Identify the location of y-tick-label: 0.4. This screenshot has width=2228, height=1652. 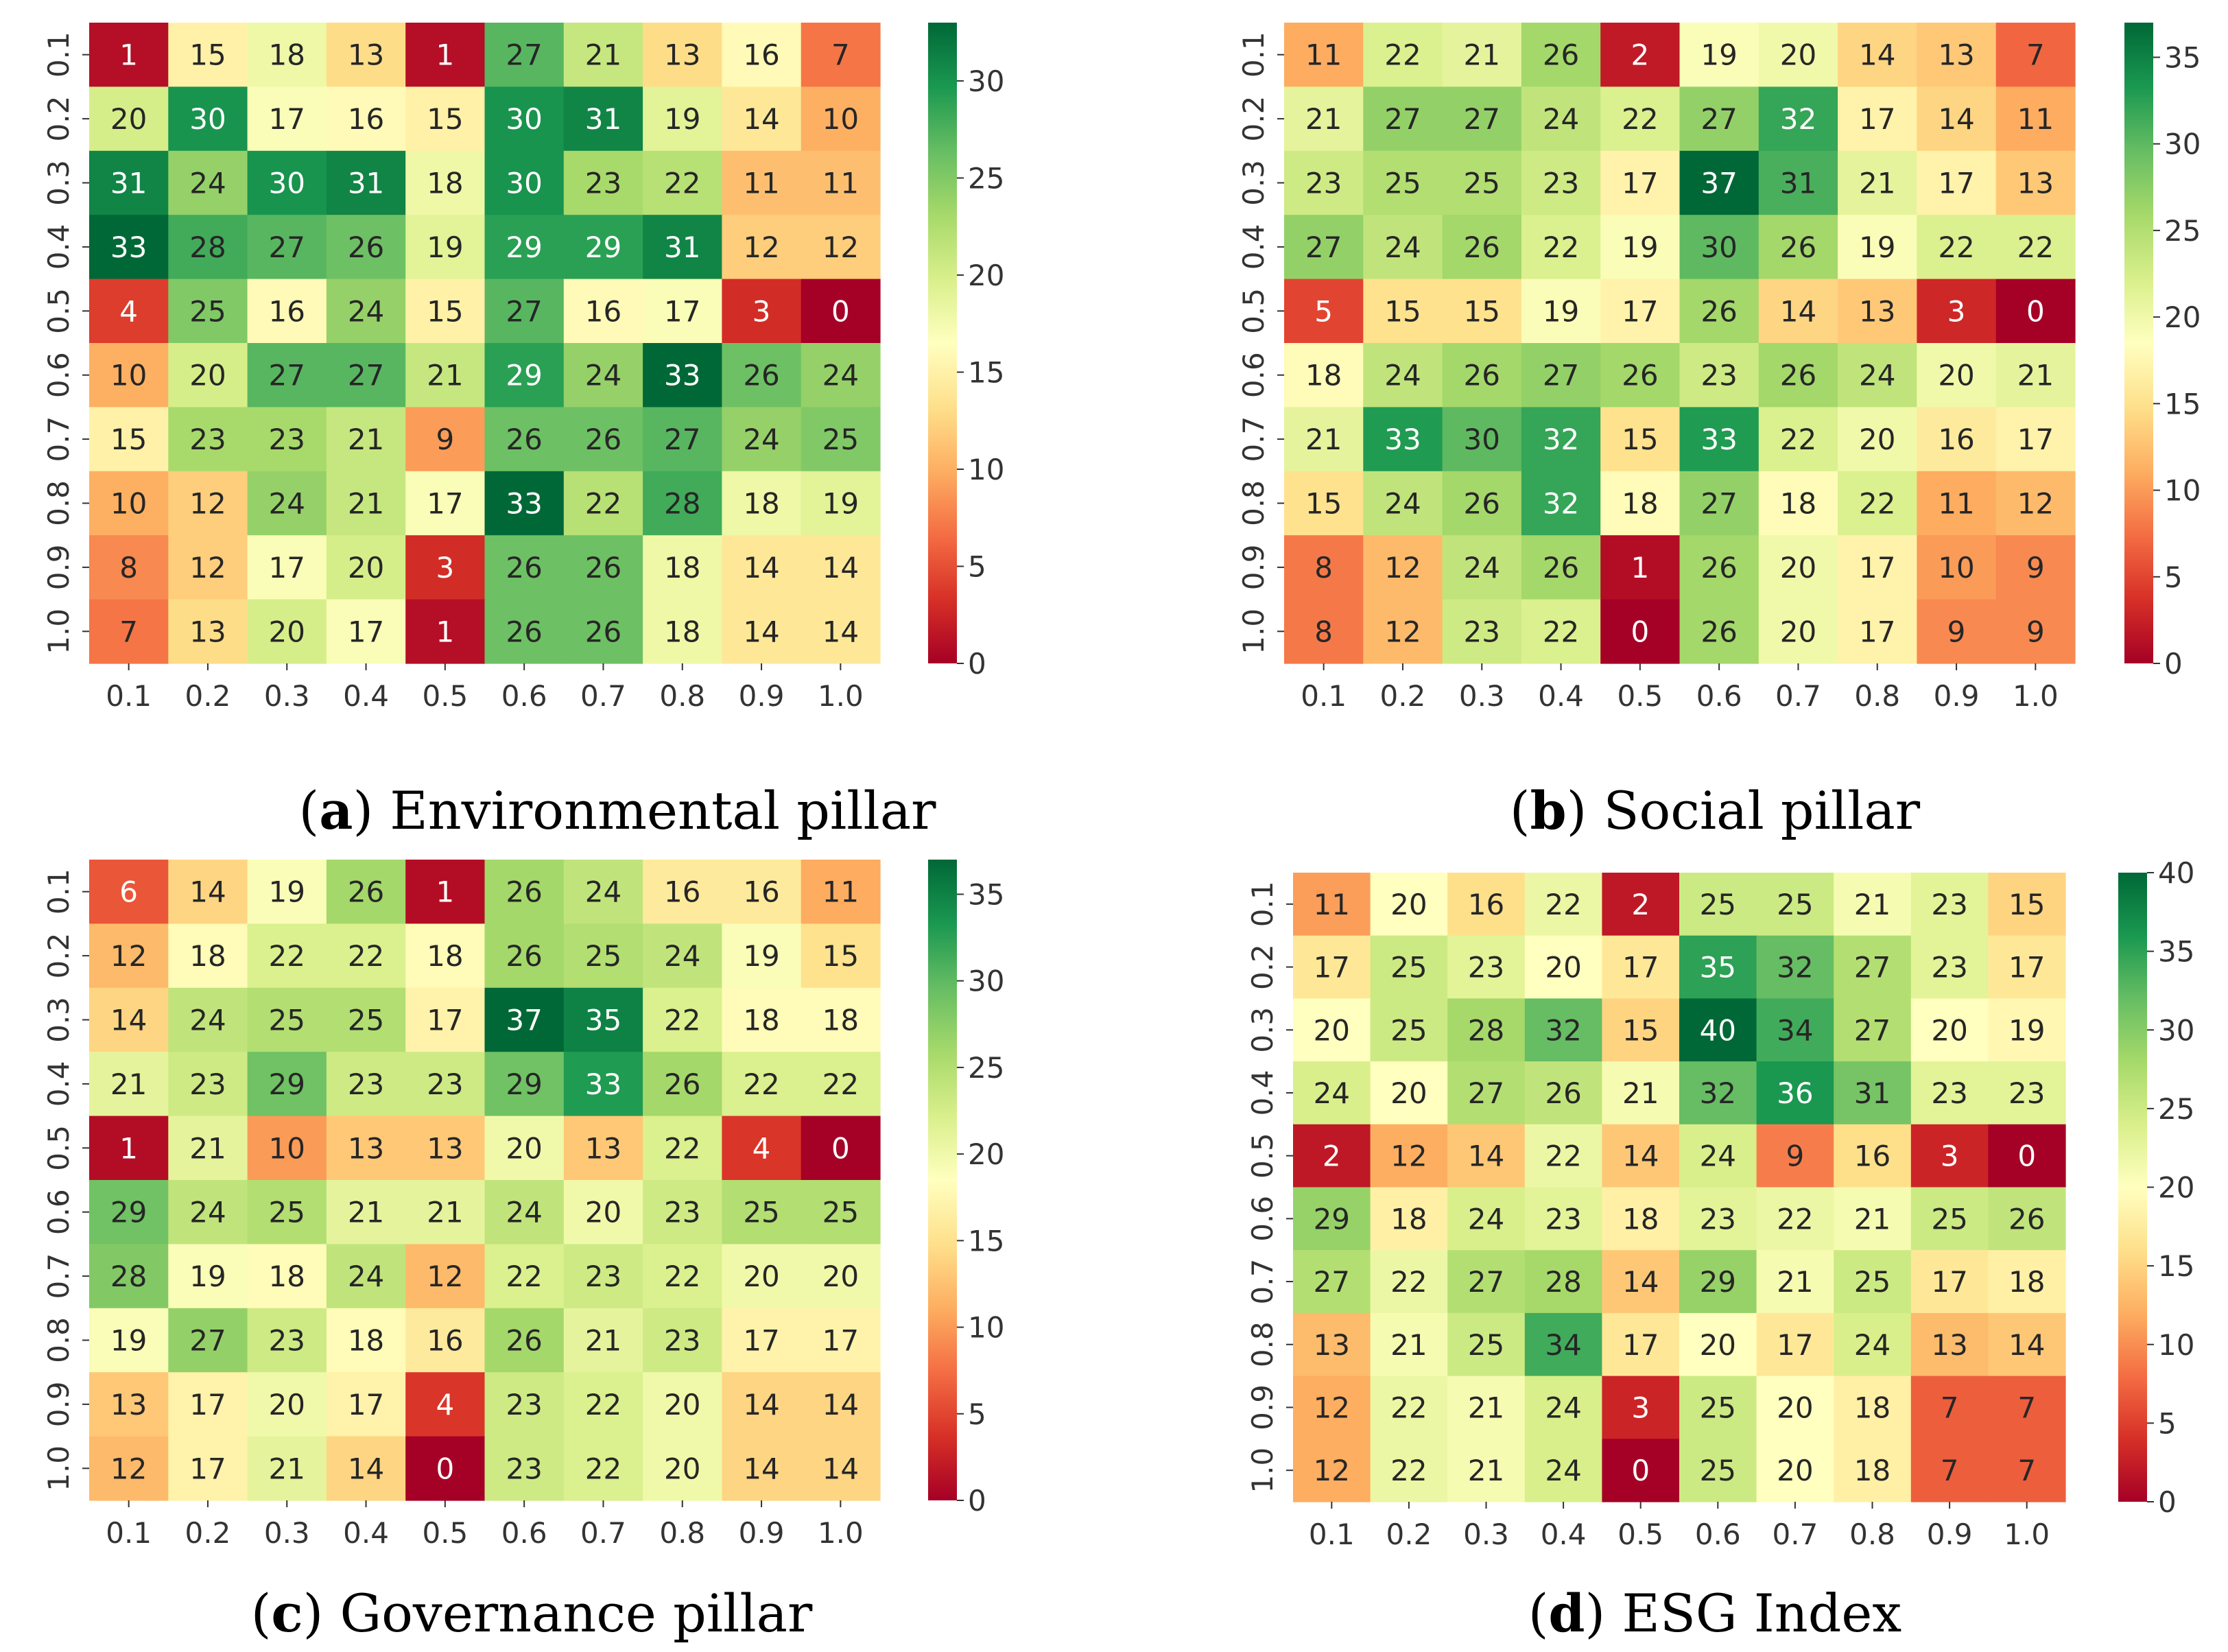
(1262, 1093).